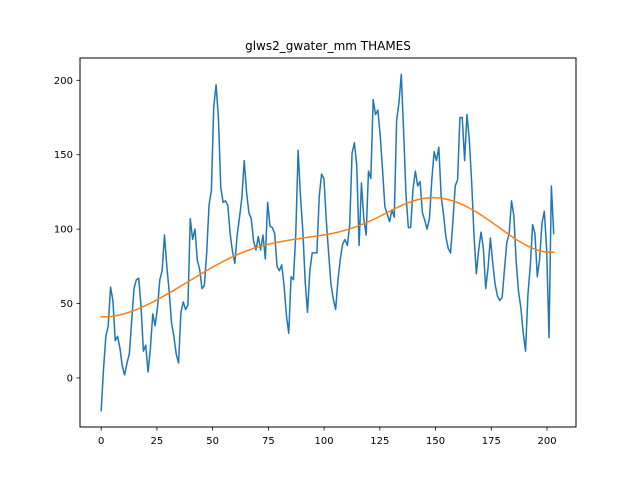 The height and width of the screenshot is (480, 640). I want to click on x-tick-label: 0, so click(101, 441).